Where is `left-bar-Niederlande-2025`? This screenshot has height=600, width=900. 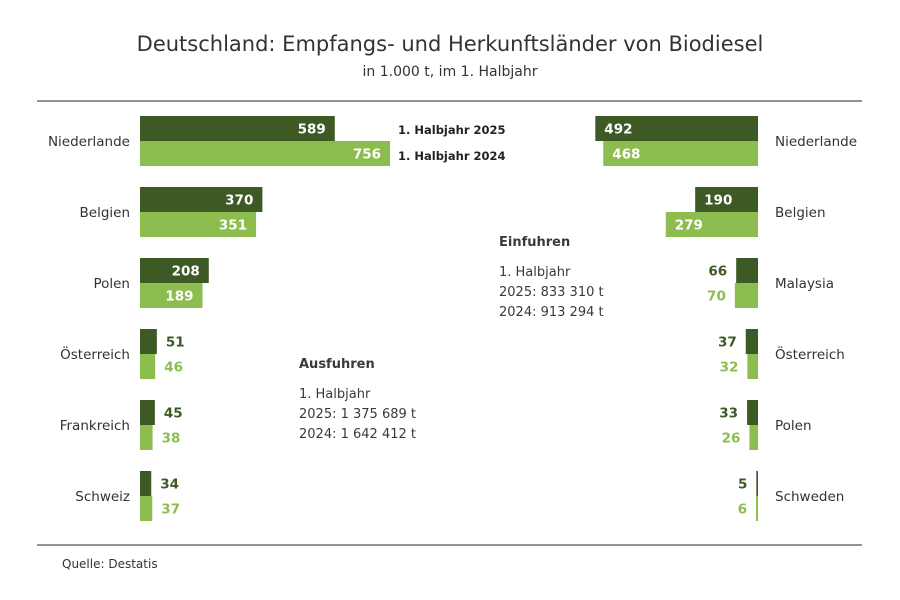 left-bar-Niederlande-2025 is located at coordinates (237, 128).